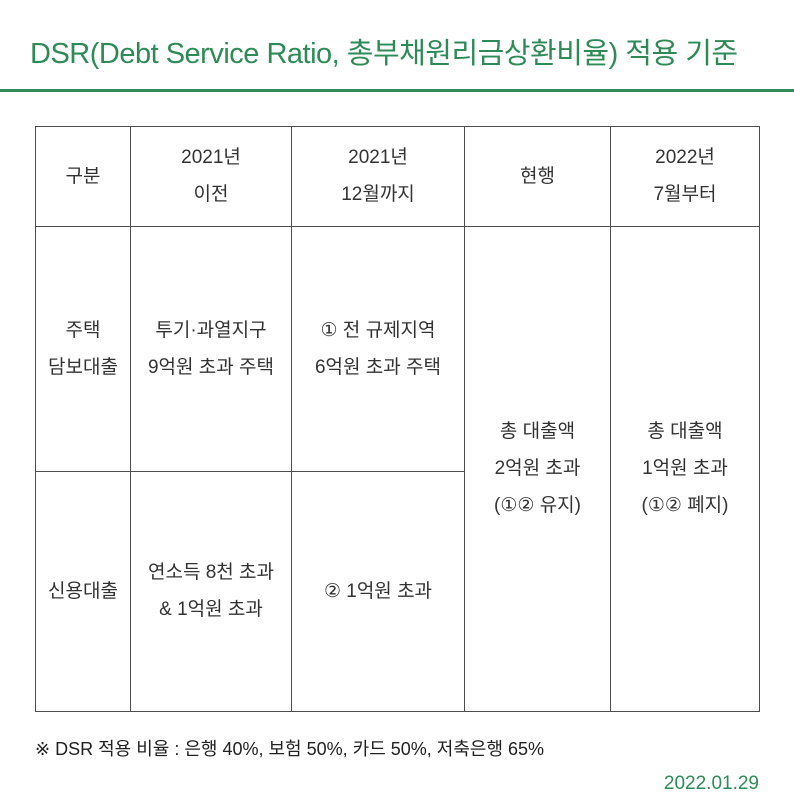 The width and height of the screenshot is (794, 794). What do you see at coordinates (211, 591) in the screenshot?
I see `cell-credit-before-2021: 연소득 8천 초과 & 1억원 초과` at bounding box center [211, 591].